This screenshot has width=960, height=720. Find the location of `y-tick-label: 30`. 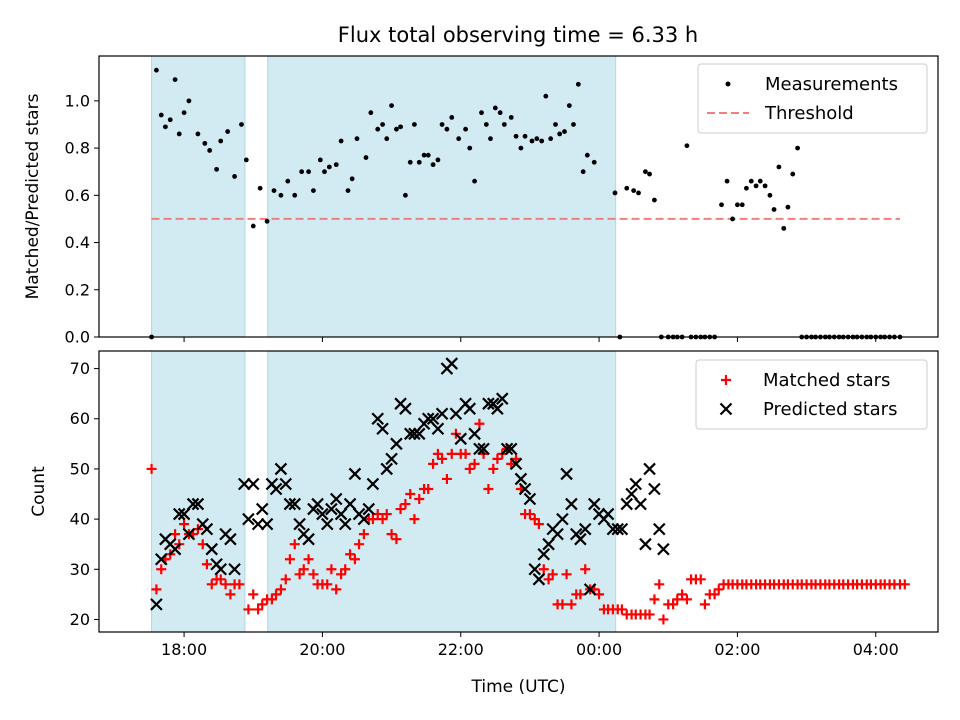

y-tick-label: 30 is located at coordinates (80, 569).